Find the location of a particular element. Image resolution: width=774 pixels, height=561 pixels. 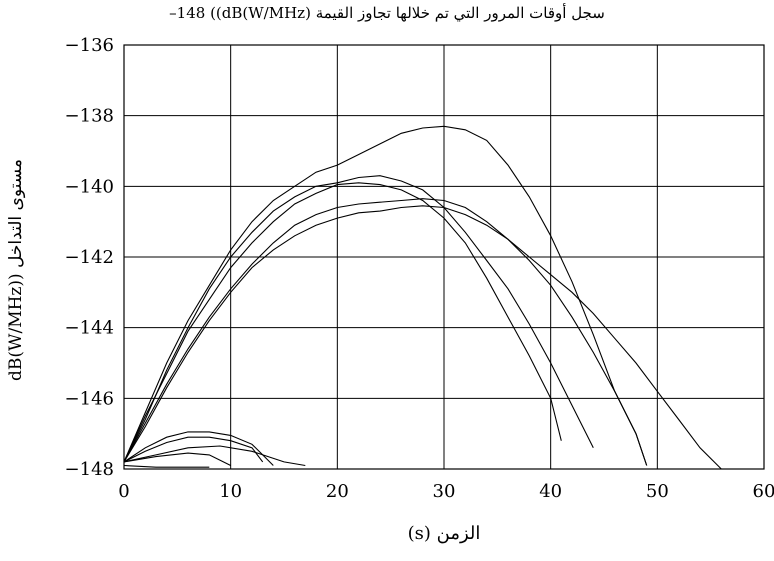

x-tick-label: 40 is located at coordinates (550, 491).